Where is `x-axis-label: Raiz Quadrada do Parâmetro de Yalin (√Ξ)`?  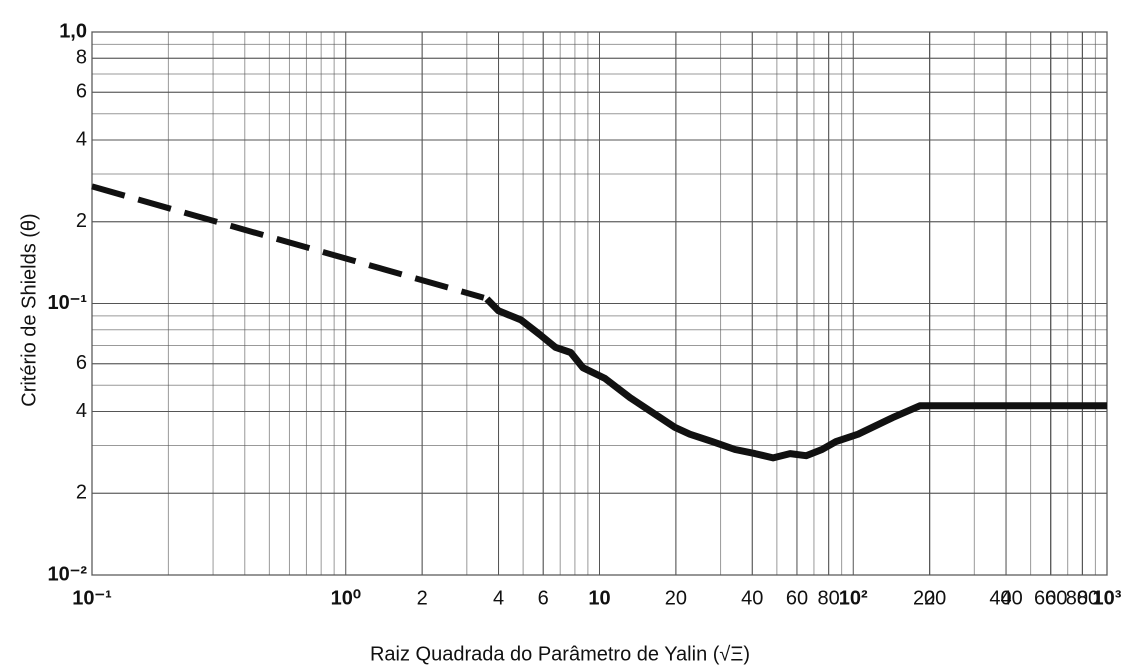 x-axis-label: Raiz Quadrada do Parâmetro de Yalin (√Ξ) is located at coordinates (560, 654).